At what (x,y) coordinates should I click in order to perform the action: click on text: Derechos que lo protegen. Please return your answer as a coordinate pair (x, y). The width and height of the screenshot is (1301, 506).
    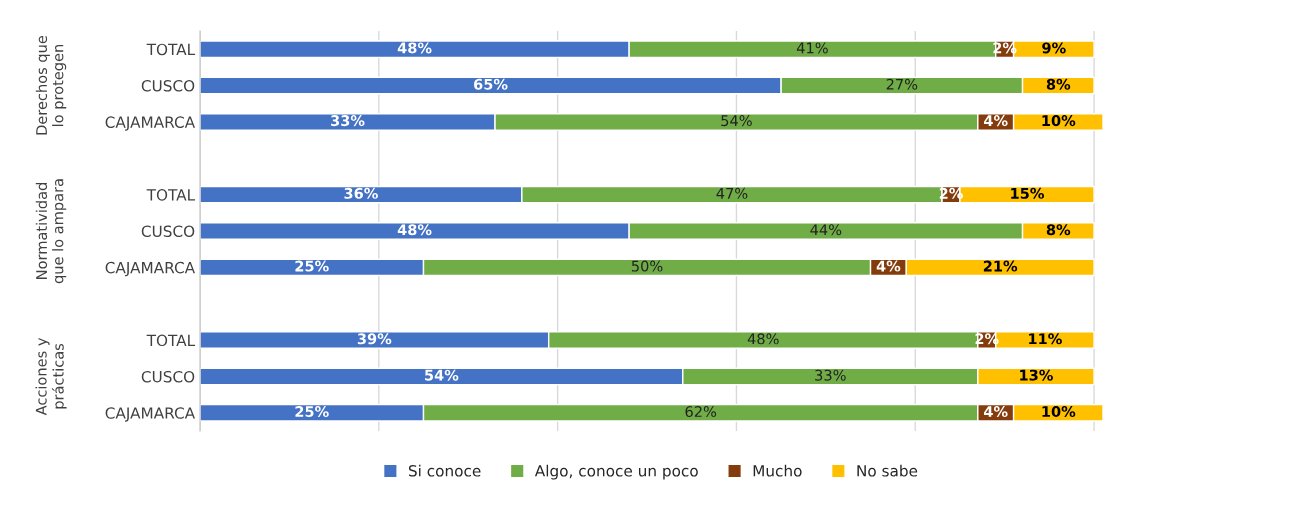
    Looking at the image, I should click on (51, 85).